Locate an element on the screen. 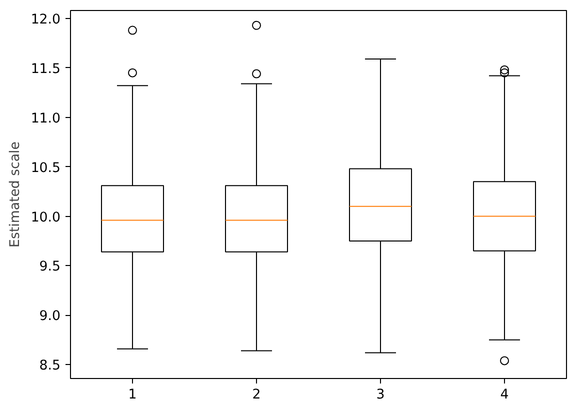 The height and width of the screenshot is (413, 576). y-tick-label: 8.5 is located at coordinates (50, 366).